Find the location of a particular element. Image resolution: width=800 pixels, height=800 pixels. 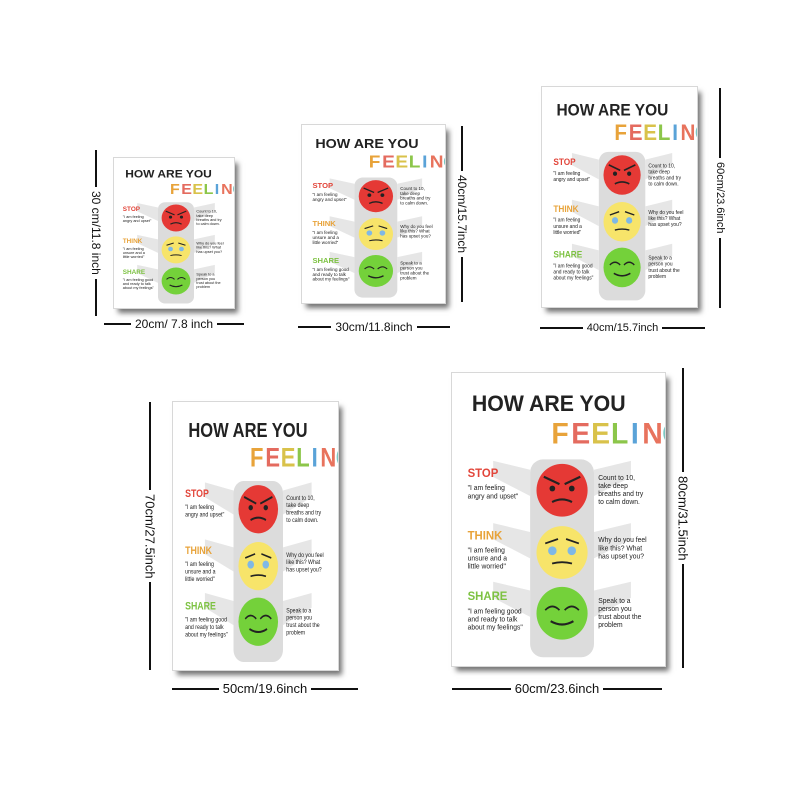

angry-face-icon is located at coordinates (376, 196).